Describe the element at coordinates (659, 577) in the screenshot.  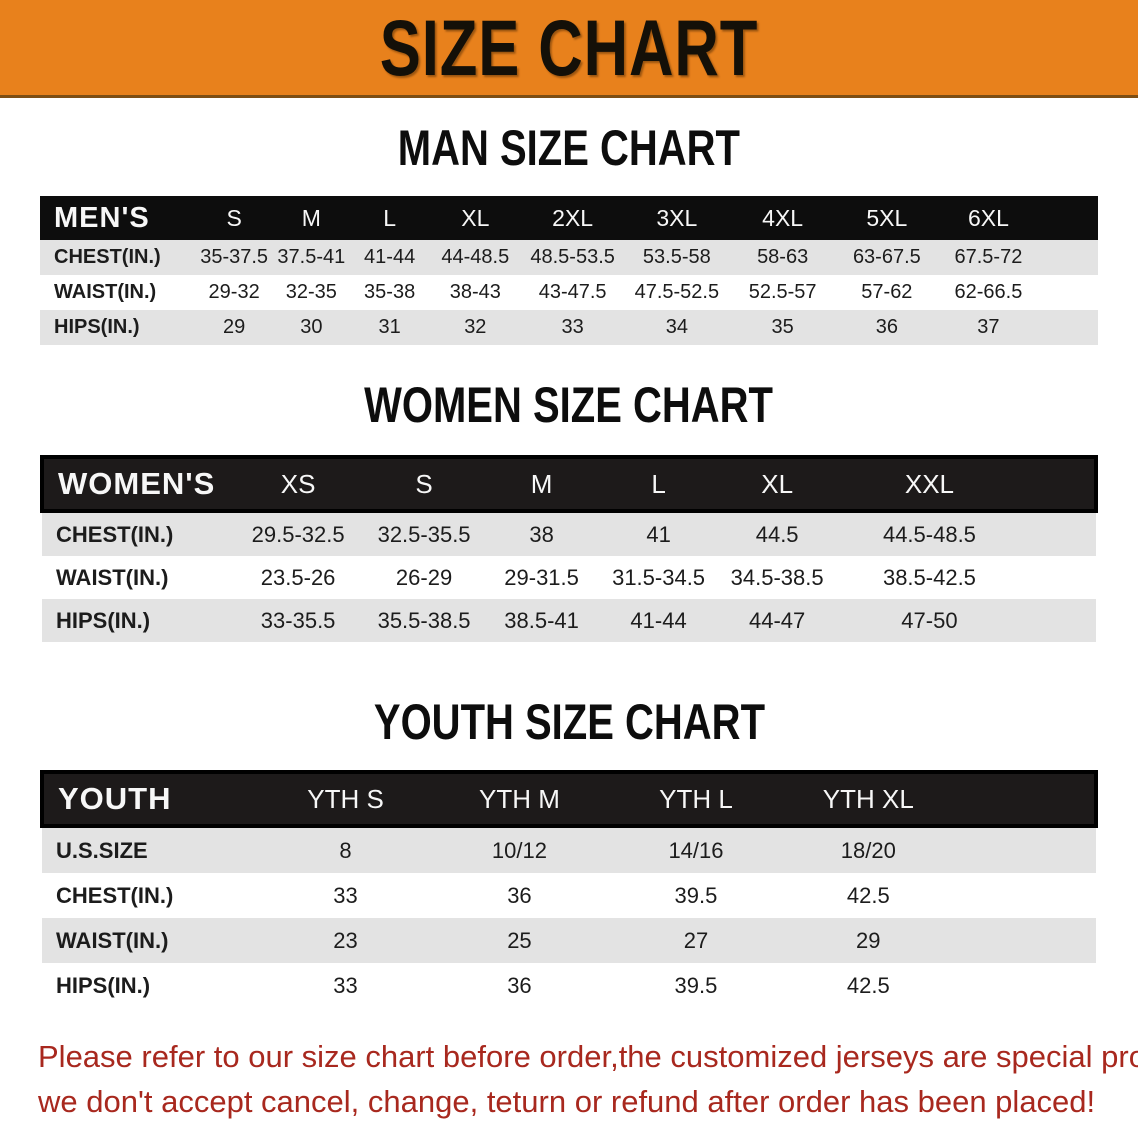
I see `size-value: 31.5-34.5` at that location.